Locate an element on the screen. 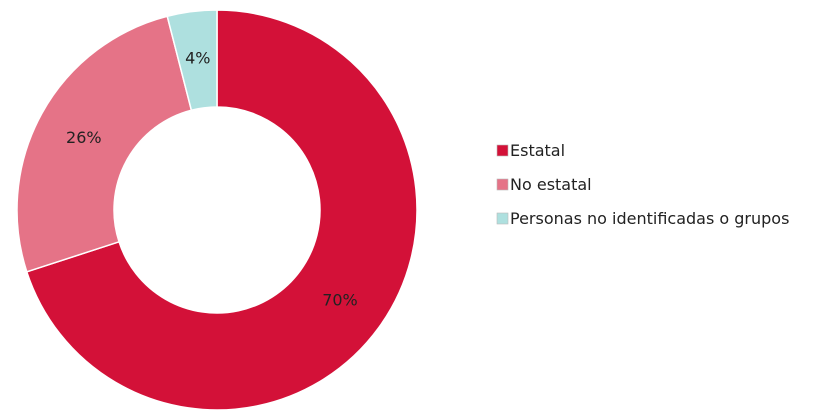  slice-value-label: 4% is located at coordinates (197, 58).